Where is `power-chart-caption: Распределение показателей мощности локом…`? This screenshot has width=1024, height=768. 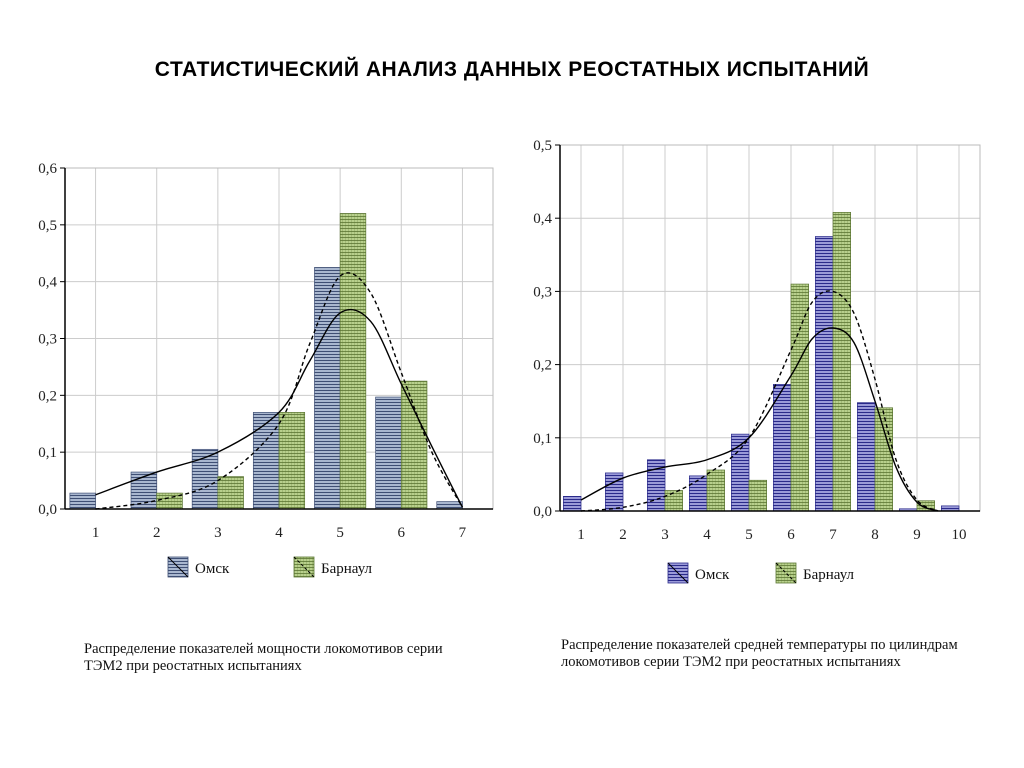
power-chart-caption: Распределение показателей мощности локом… is located at coordinates (263, 657).